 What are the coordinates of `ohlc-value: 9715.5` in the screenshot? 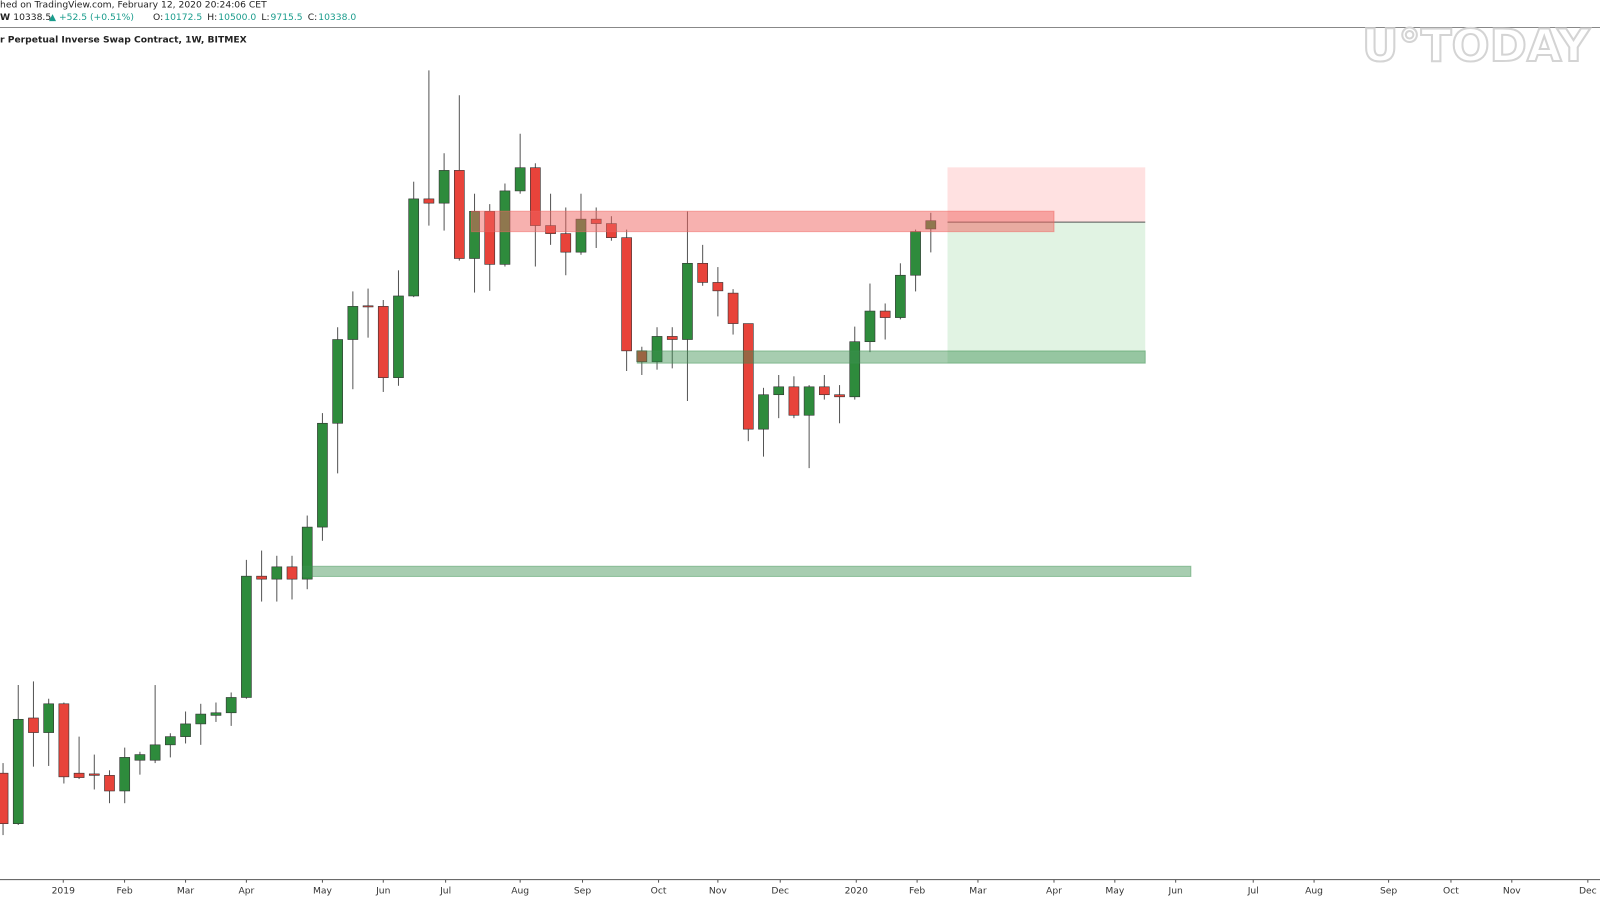 It's located at (287, 17).